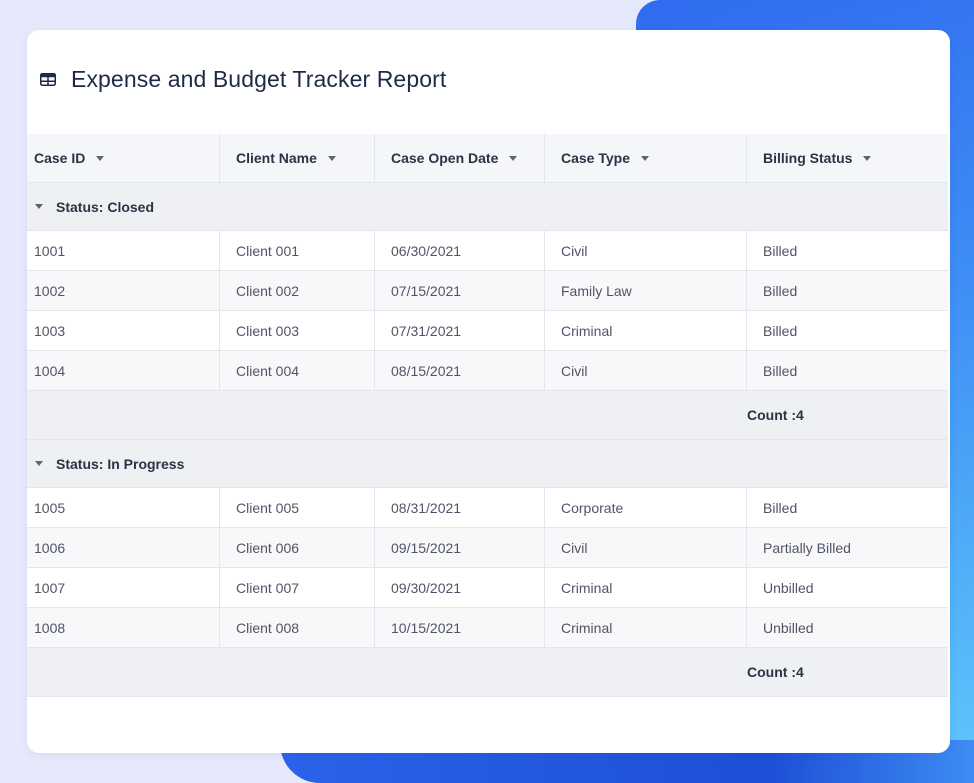 The width and height of the screenshot is (974, 783). What do you see at coordinates (297, 330) in the screenshot?
I see `cell-client-name: Client 003` at bounding box center [297, 330].